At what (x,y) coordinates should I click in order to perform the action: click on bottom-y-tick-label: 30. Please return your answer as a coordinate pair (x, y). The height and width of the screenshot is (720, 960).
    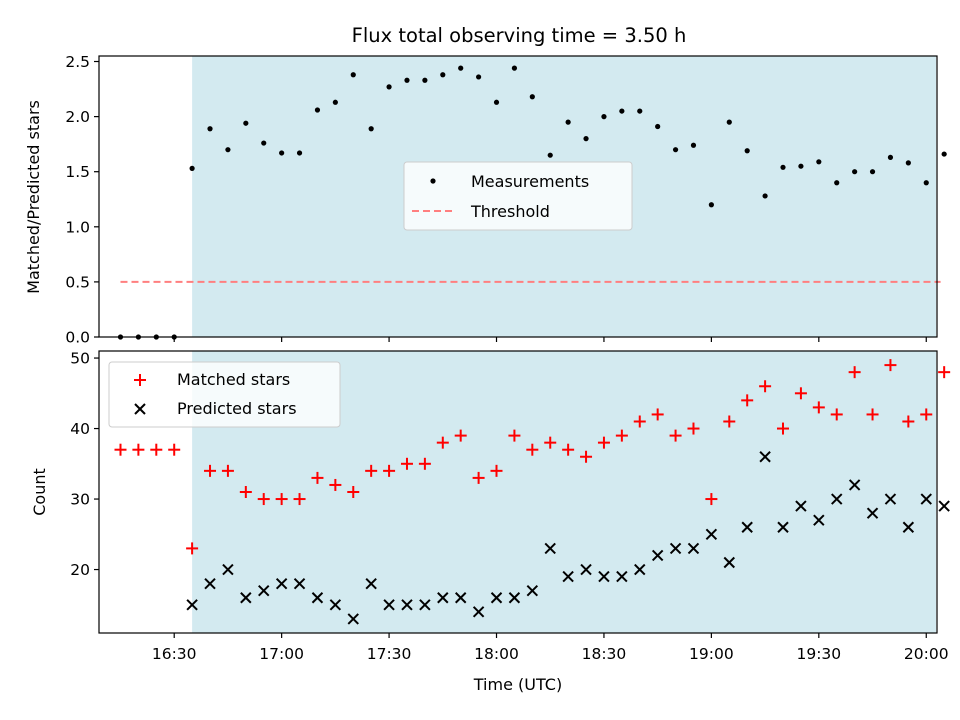
    Looking at the image, I should click on (80, 500).